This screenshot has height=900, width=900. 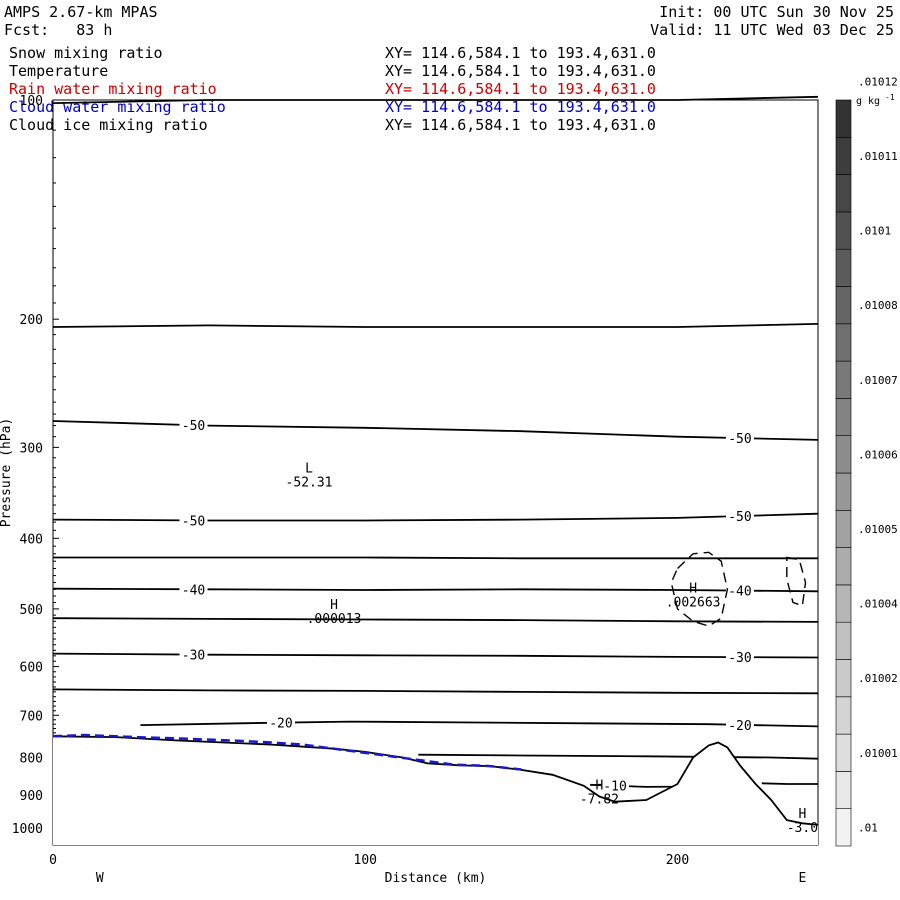 What do you see at coordinates (31, 668) in the screenshot?
I see `y-tick-label: 600` at bounding box center [31, 668].